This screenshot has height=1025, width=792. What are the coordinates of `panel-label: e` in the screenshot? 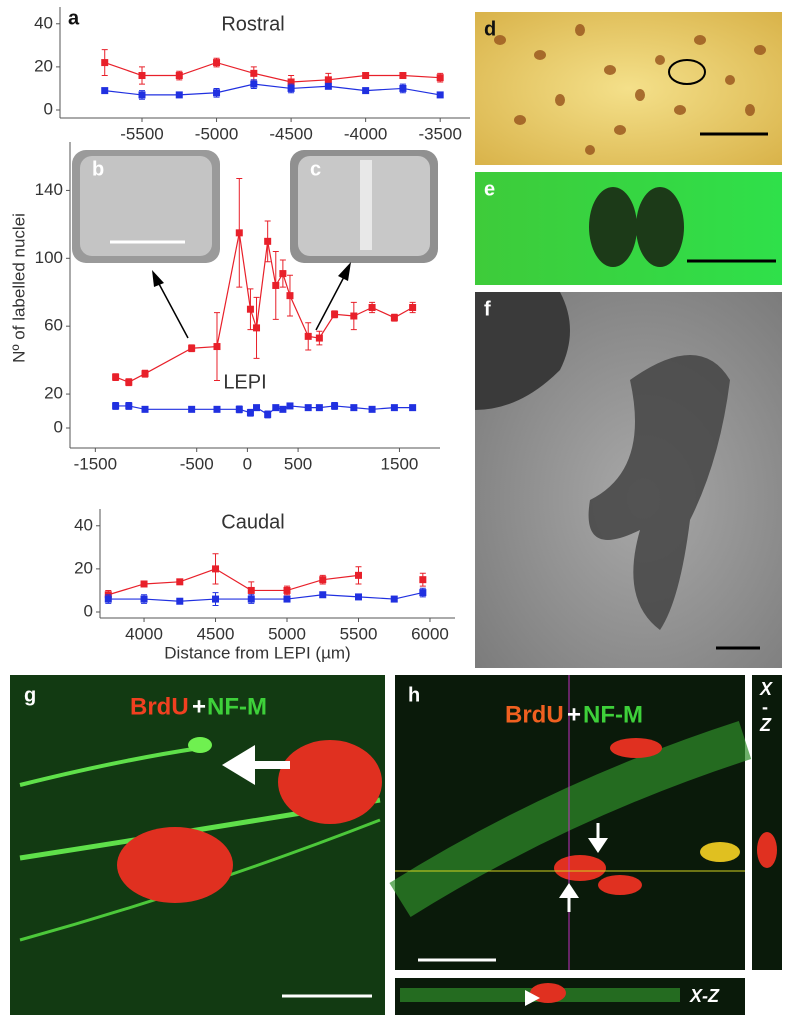 It's located at (489, 189).